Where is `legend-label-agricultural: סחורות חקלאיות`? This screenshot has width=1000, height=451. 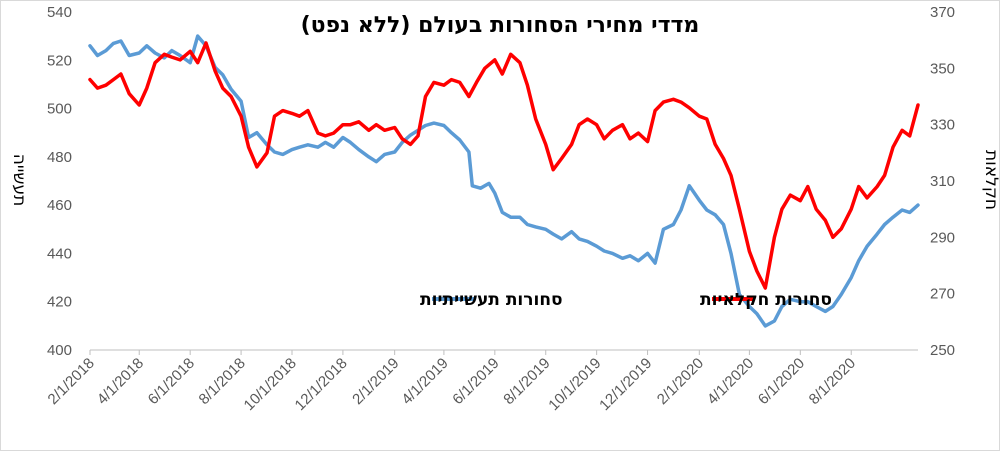 legend-label-agricultural: סחורות חקלאיות is located at coordinates (766, 300).